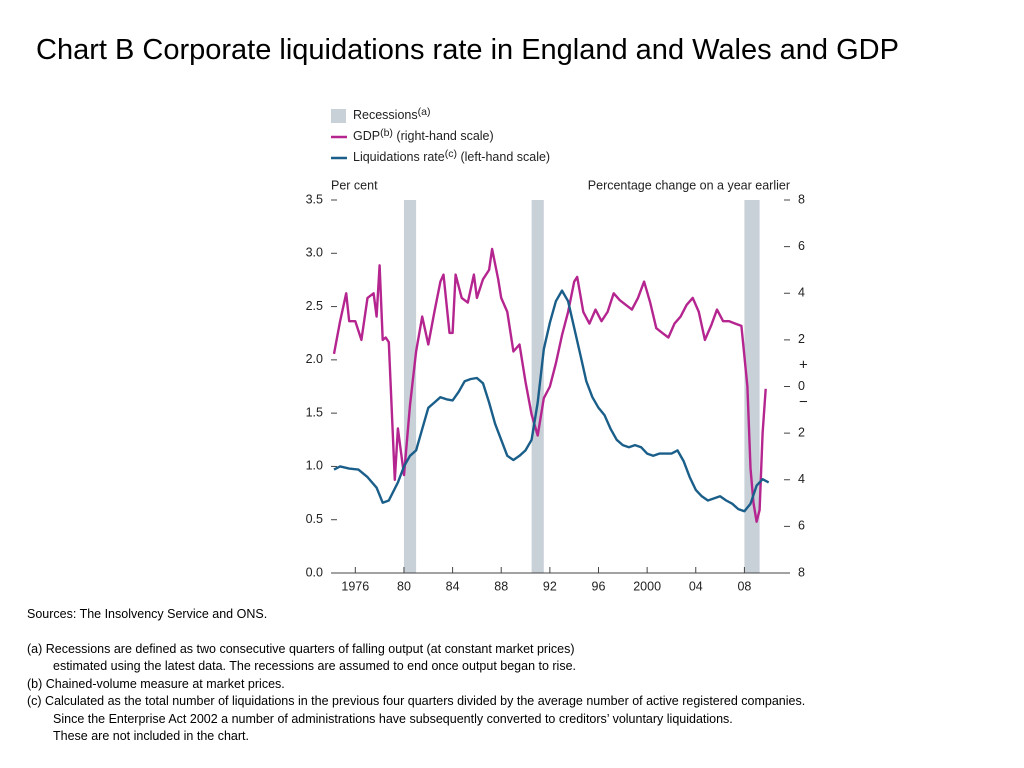 The width and height of the screenshot is (1024, 768). I want to click on y-tick-label: 0.0, so click(314, 572).